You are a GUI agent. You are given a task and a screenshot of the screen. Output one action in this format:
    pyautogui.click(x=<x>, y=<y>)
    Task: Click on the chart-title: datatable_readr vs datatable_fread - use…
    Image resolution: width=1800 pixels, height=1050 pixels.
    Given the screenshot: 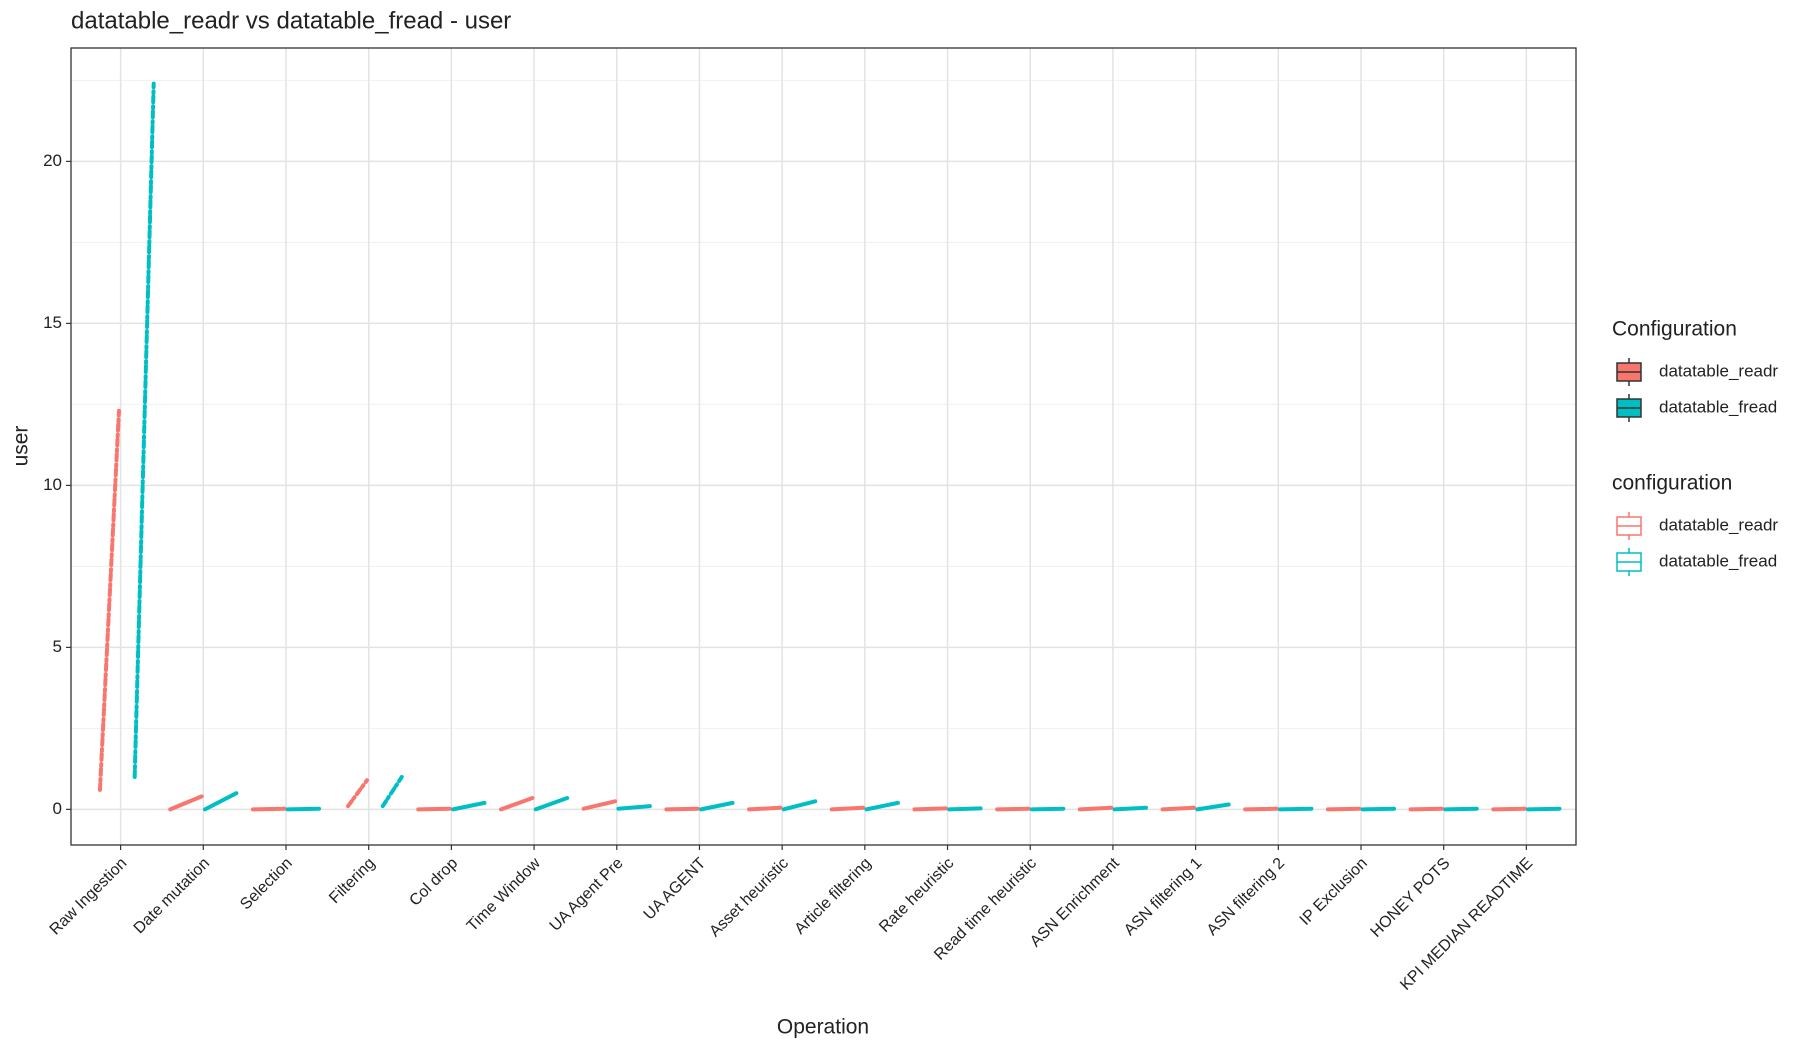 What is the action you would take?
    pyautogui.click(x=291, y=20)
    